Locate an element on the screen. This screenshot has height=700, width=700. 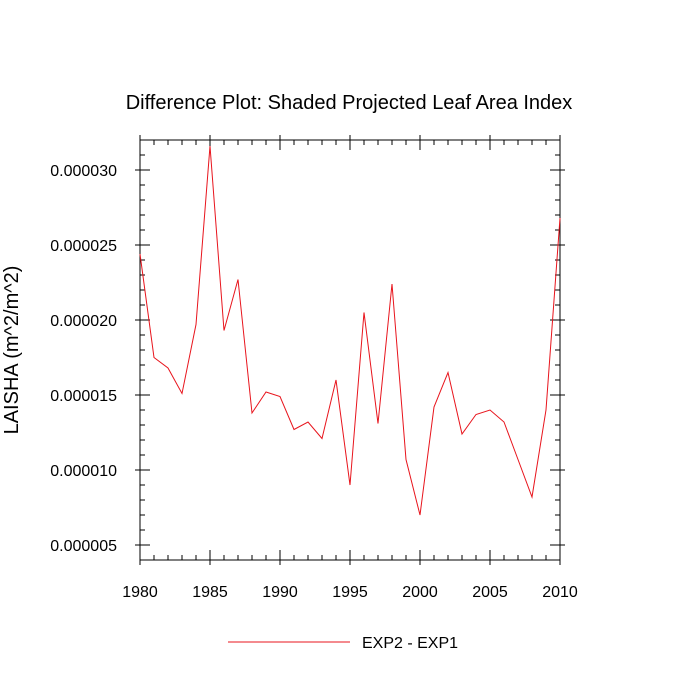
y-tick-label: 0.000005 is located at coordinates (83, 546).